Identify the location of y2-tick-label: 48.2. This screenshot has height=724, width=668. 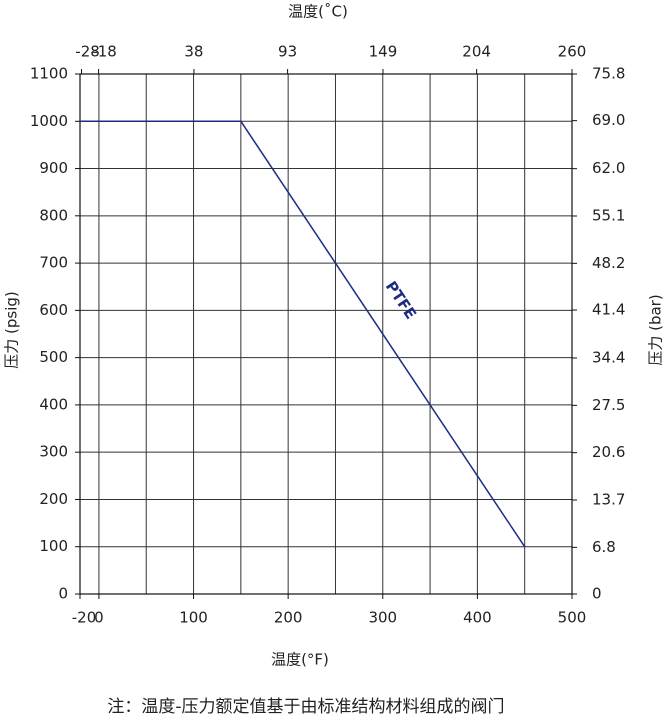
(608, 263).